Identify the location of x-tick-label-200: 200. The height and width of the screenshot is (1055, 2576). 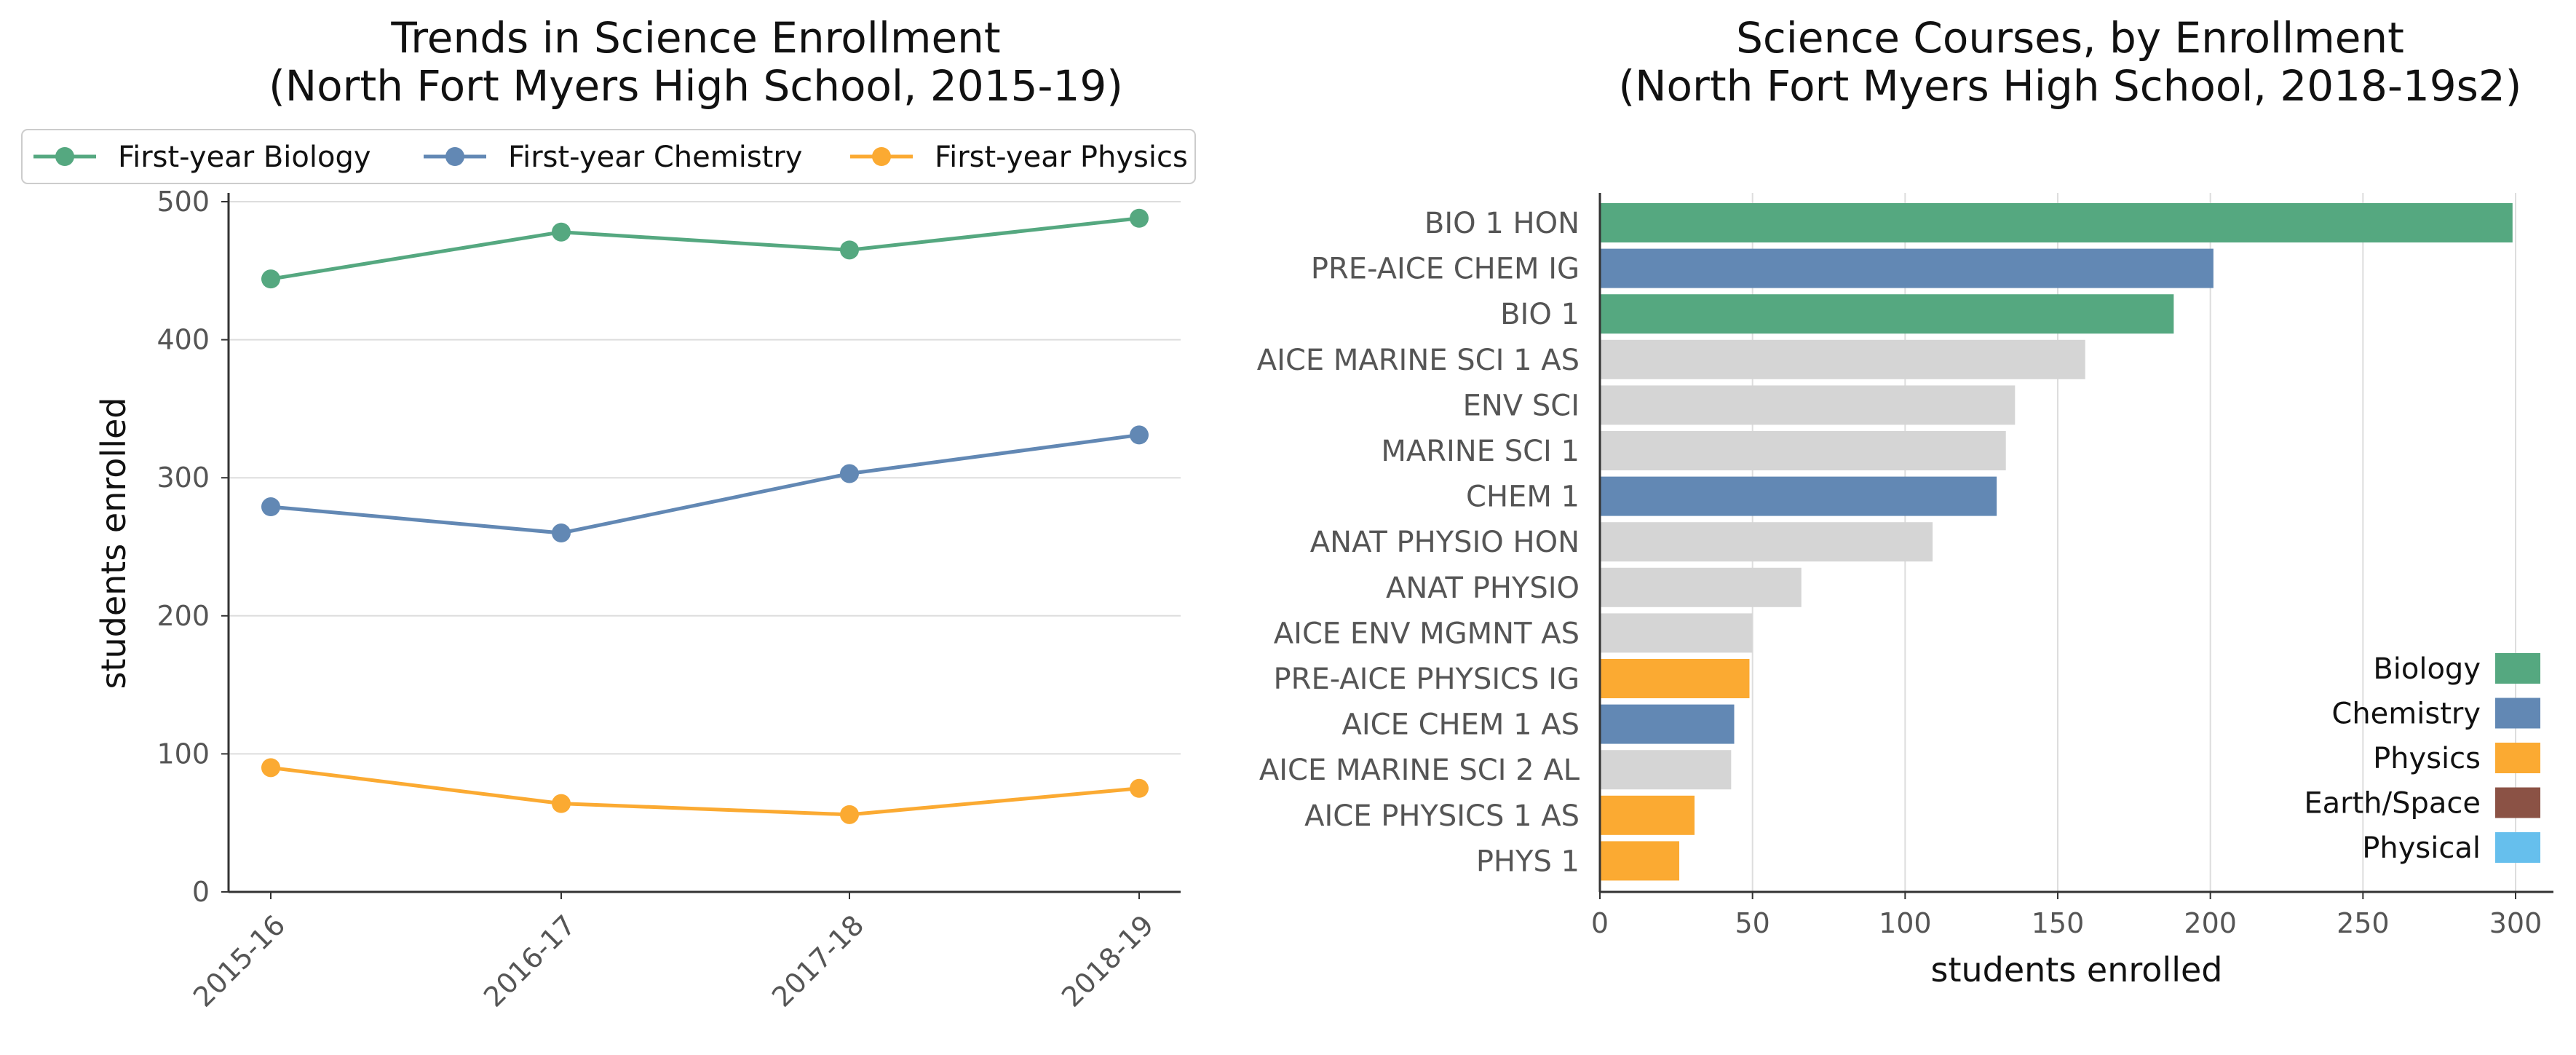
(2210, 923).